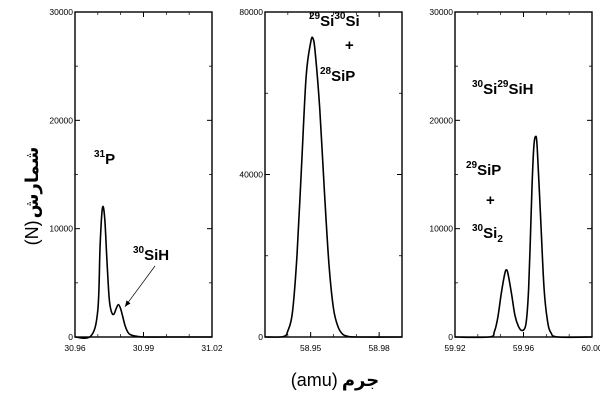  Describe the element at coordinates (251, 175) in the screenshot. I see `y-tick-label: 40000` at that location.